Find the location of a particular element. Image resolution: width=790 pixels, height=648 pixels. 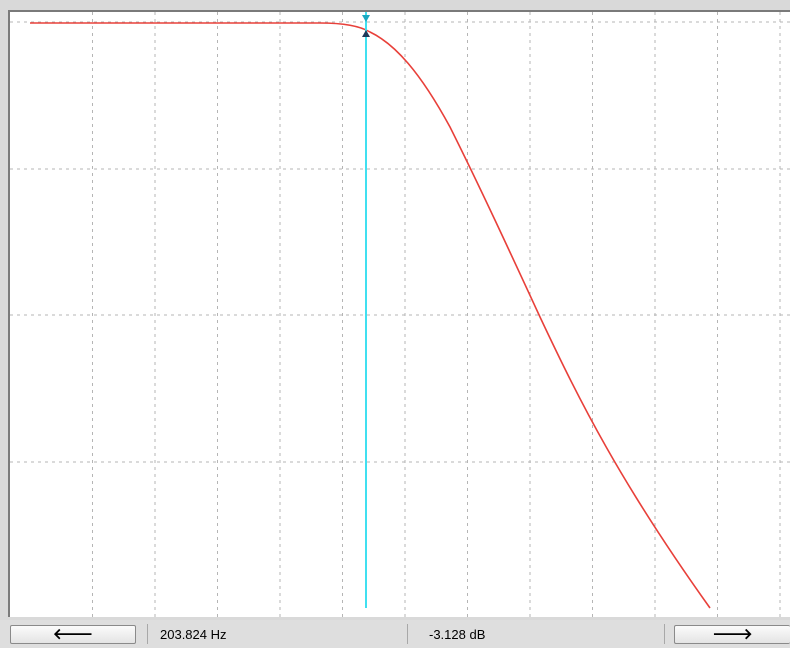

status-bar: 🡐 203.824 Hz -3.128 dB 🡒 is located at coordinates (395, 634).